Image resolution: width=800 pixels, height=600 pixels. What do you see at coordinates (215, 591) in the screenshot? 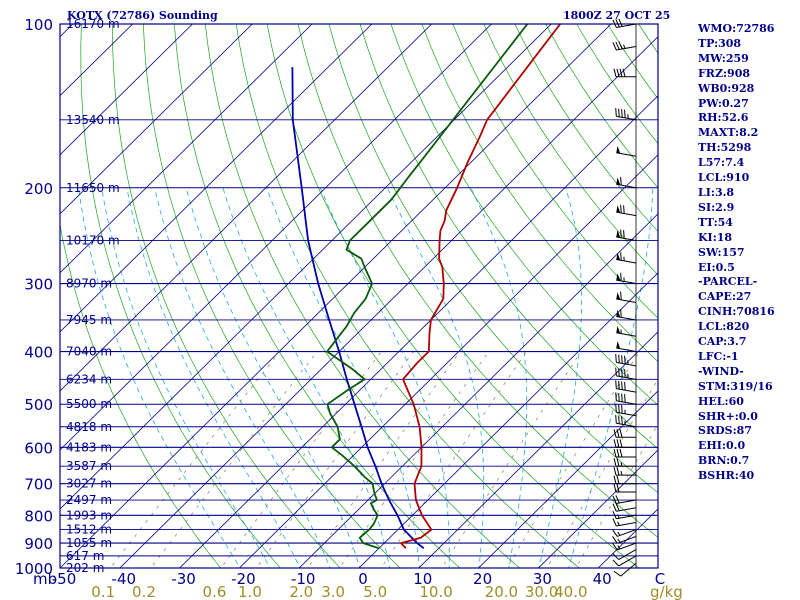
I see `mixing-ratio-label: 0.6` at bounding box center [215, 591].